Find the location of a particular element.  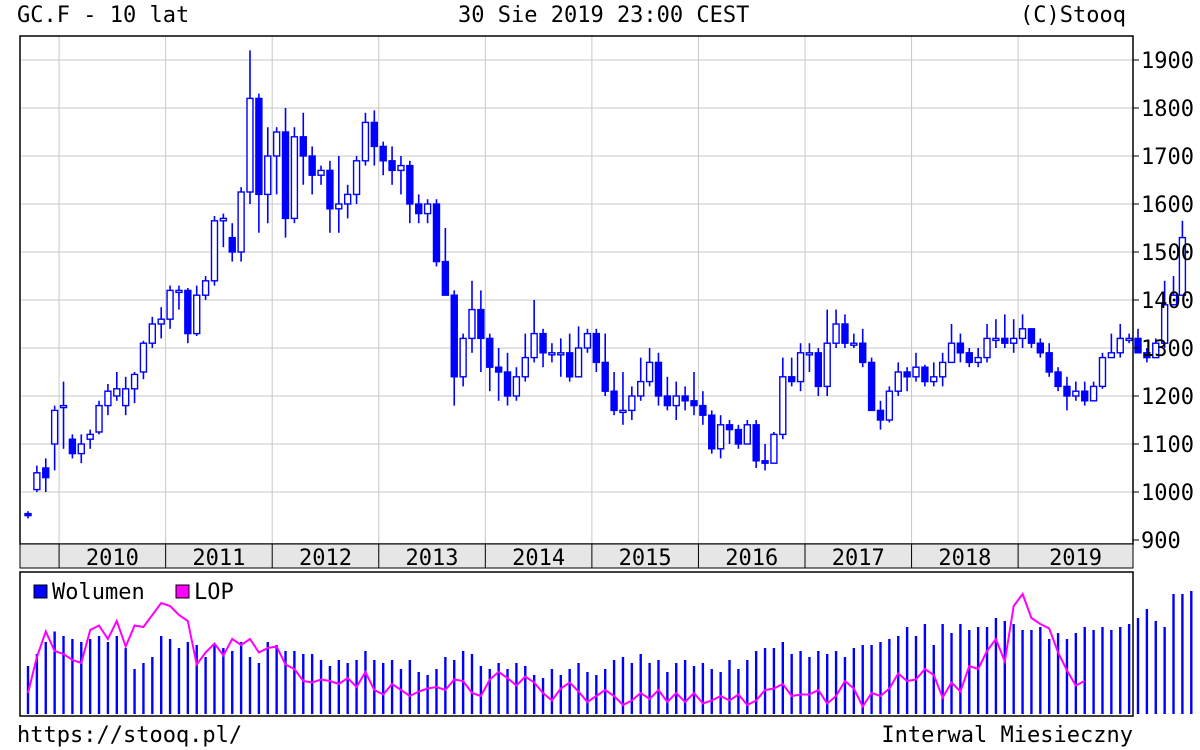

legend-label-lop: LOP is located at coordinates (214, 592).